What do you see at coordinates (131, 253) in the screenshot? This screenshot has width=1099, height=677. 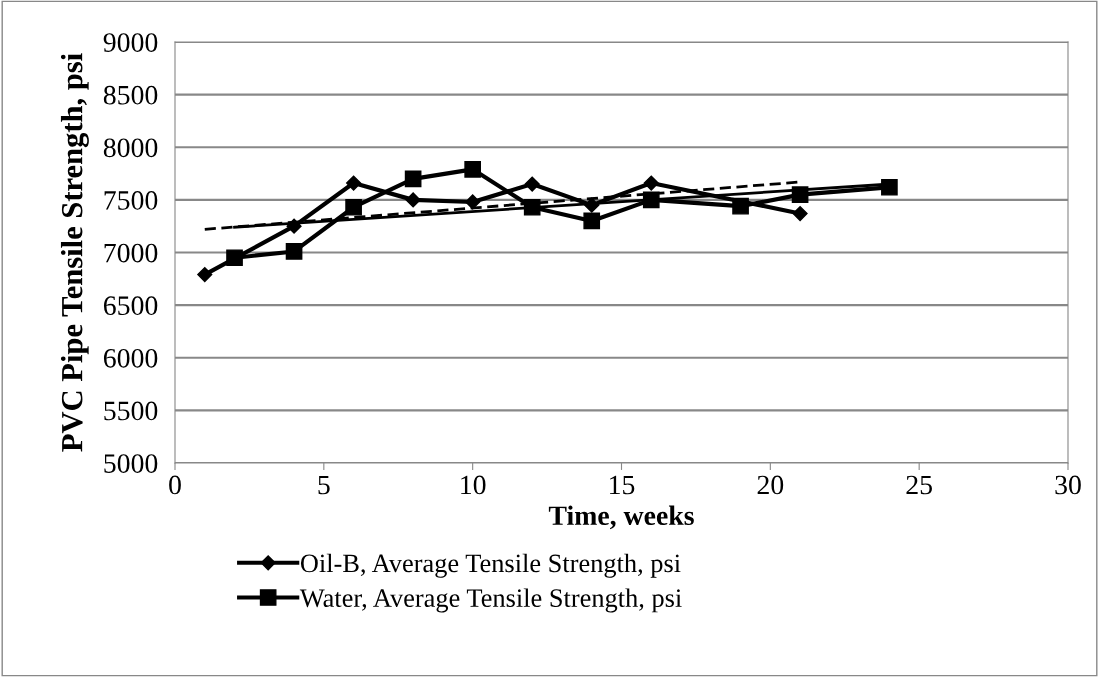 I see `y-tick-label: 7000` at bounding box center [131, 253].